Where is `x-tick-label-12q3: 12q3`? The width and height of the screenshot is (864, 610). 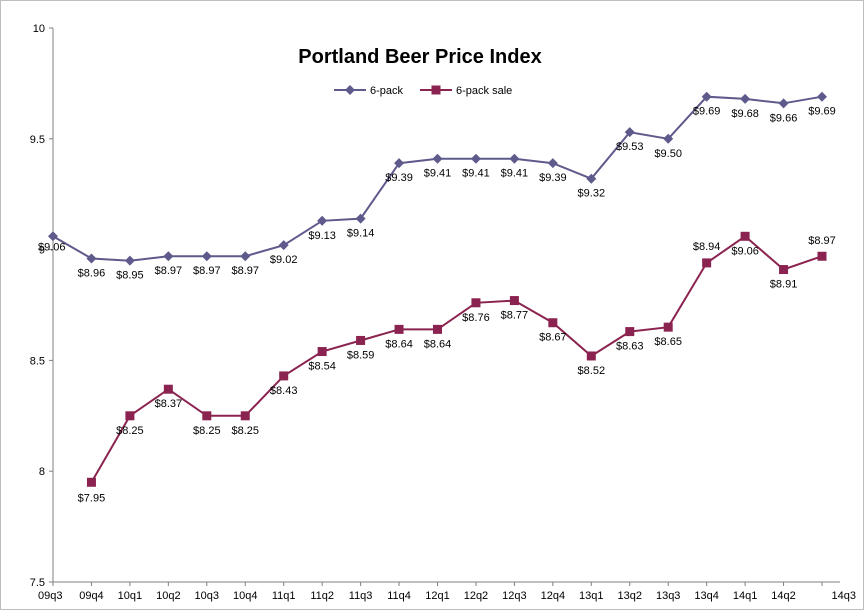
x-tick-label-12q3: 12q3 is located at coordinates (514, 596).